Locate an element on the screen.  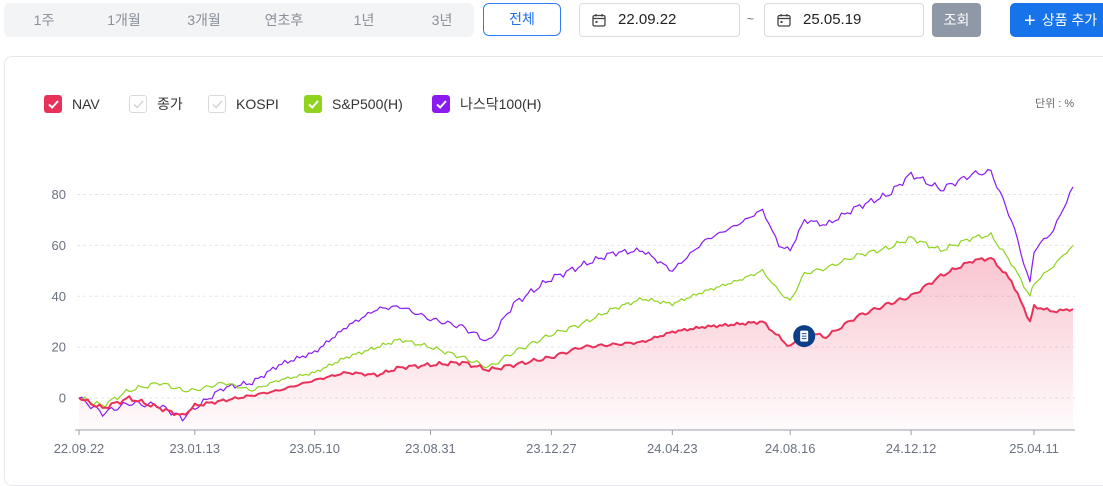
checkbox-nasdaq100 is located at coordinates (441, 104).